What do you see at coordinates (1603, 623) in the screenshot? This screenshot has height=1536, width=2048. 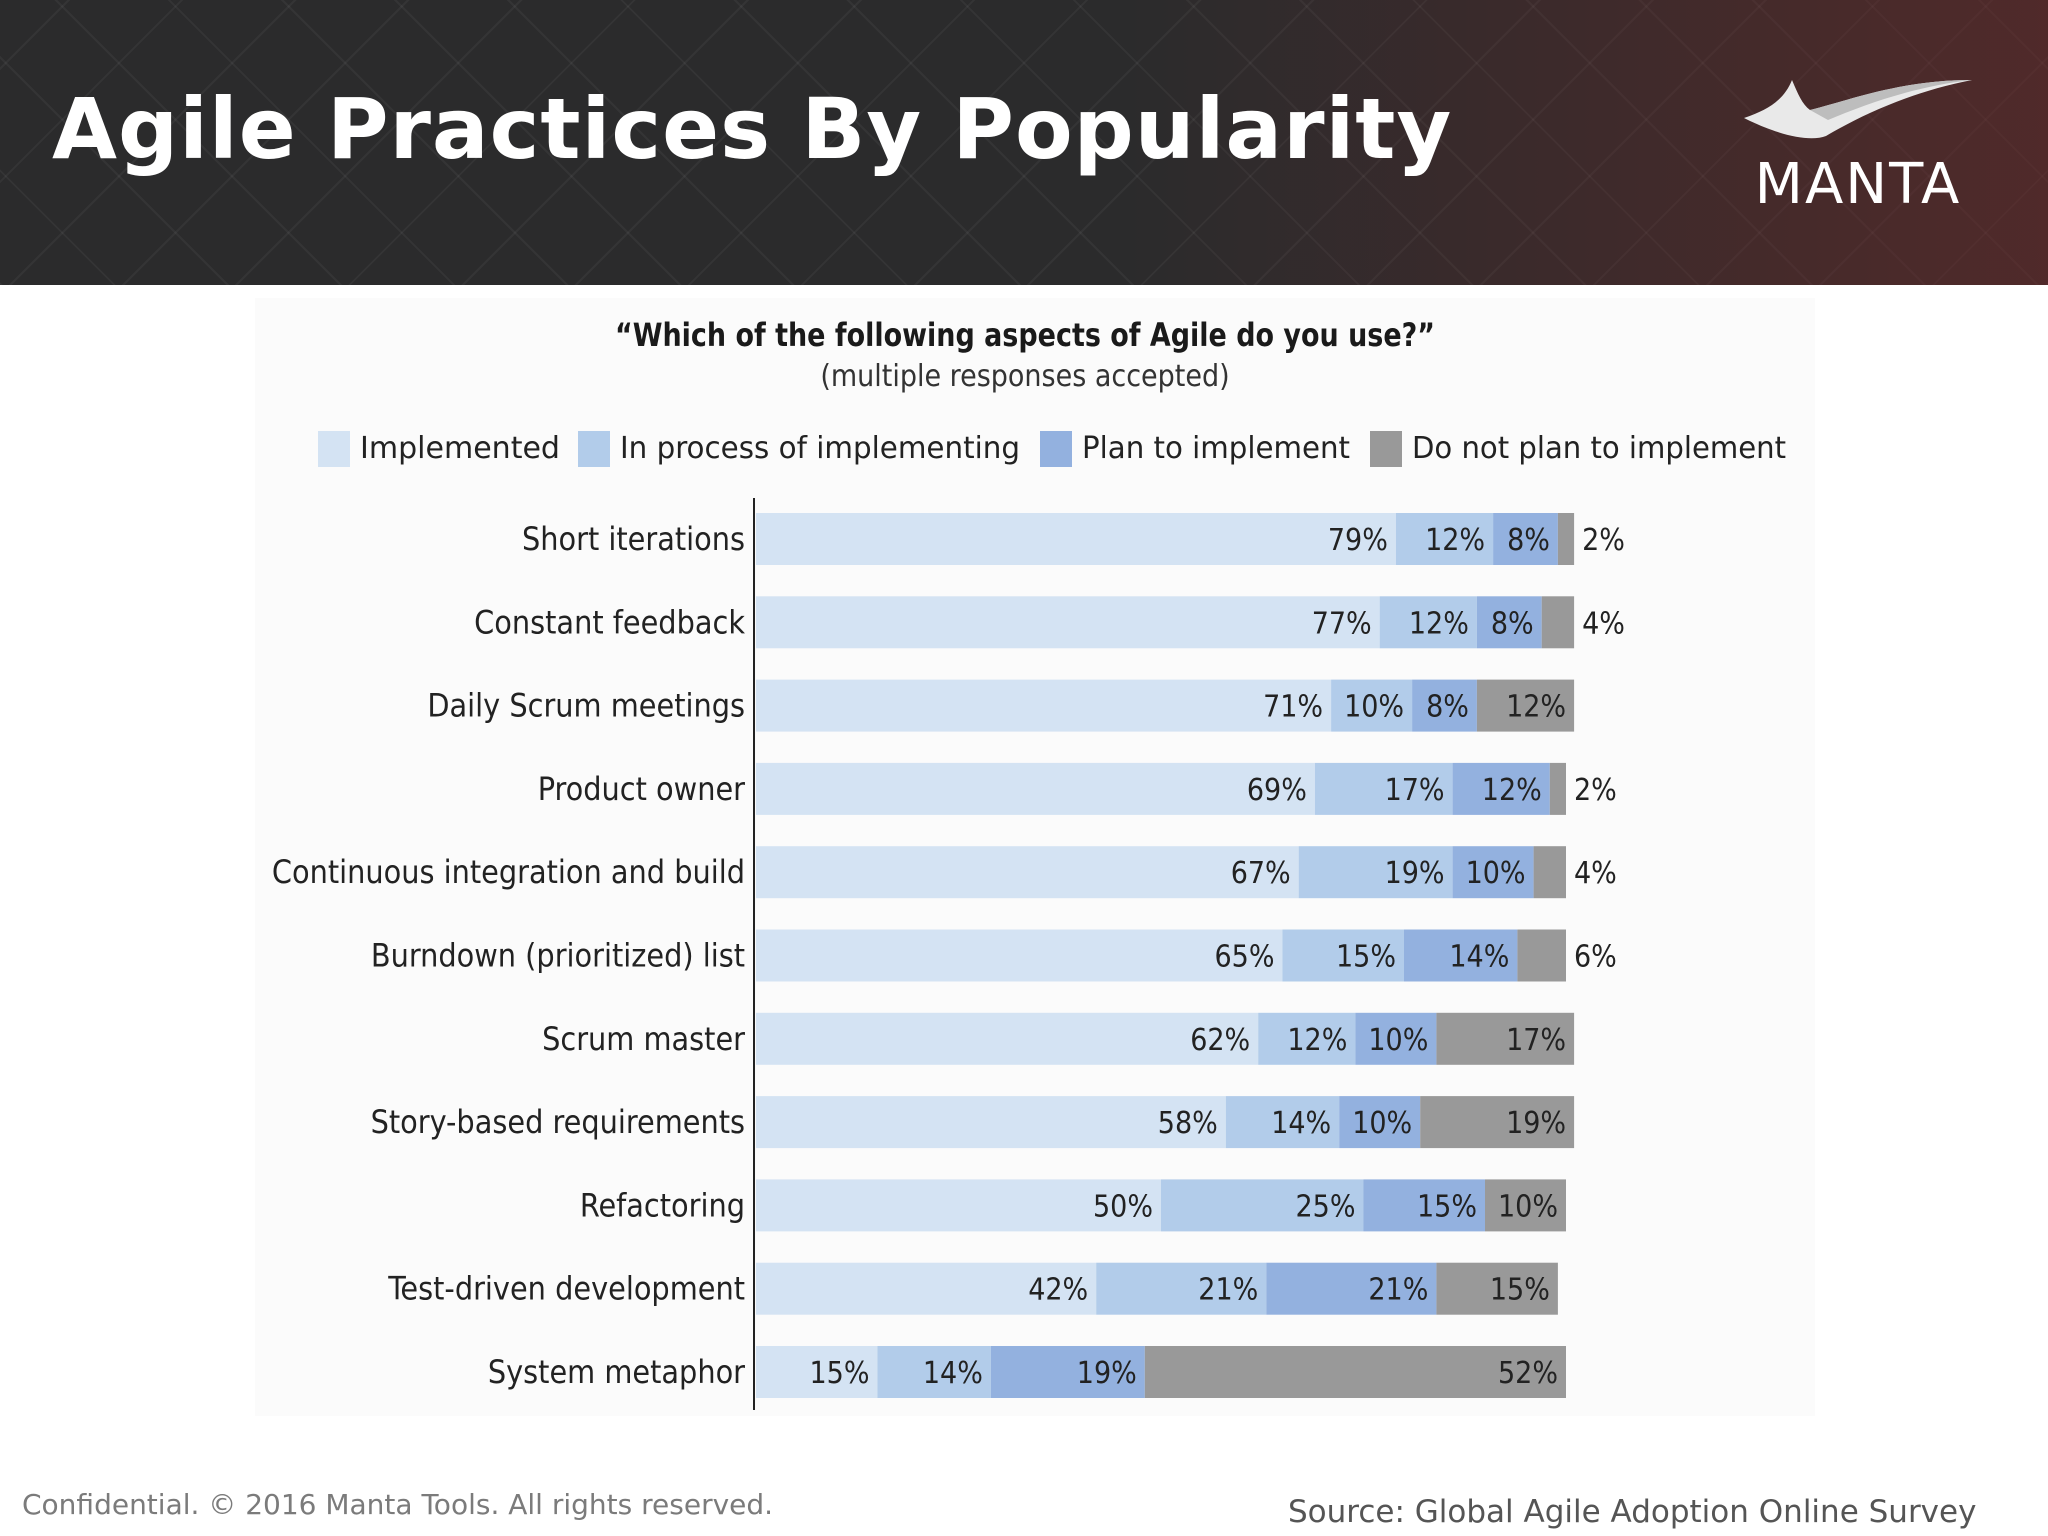 I see `data-label-constant-feedback-do-not-plan-to-implement: 4%` at bounding box center [1603, 623].